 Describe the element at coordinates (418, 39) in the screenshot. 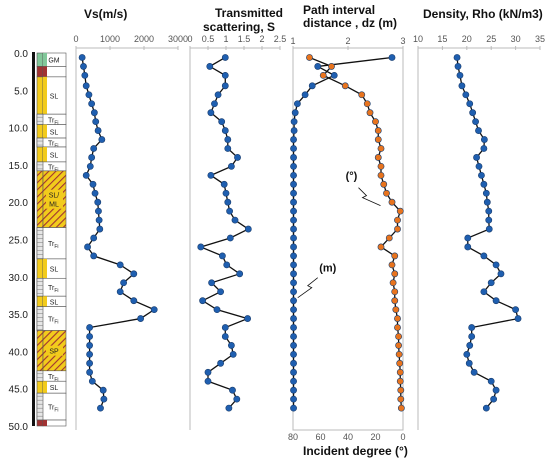

I see `x-tick-label: 10` at that location.